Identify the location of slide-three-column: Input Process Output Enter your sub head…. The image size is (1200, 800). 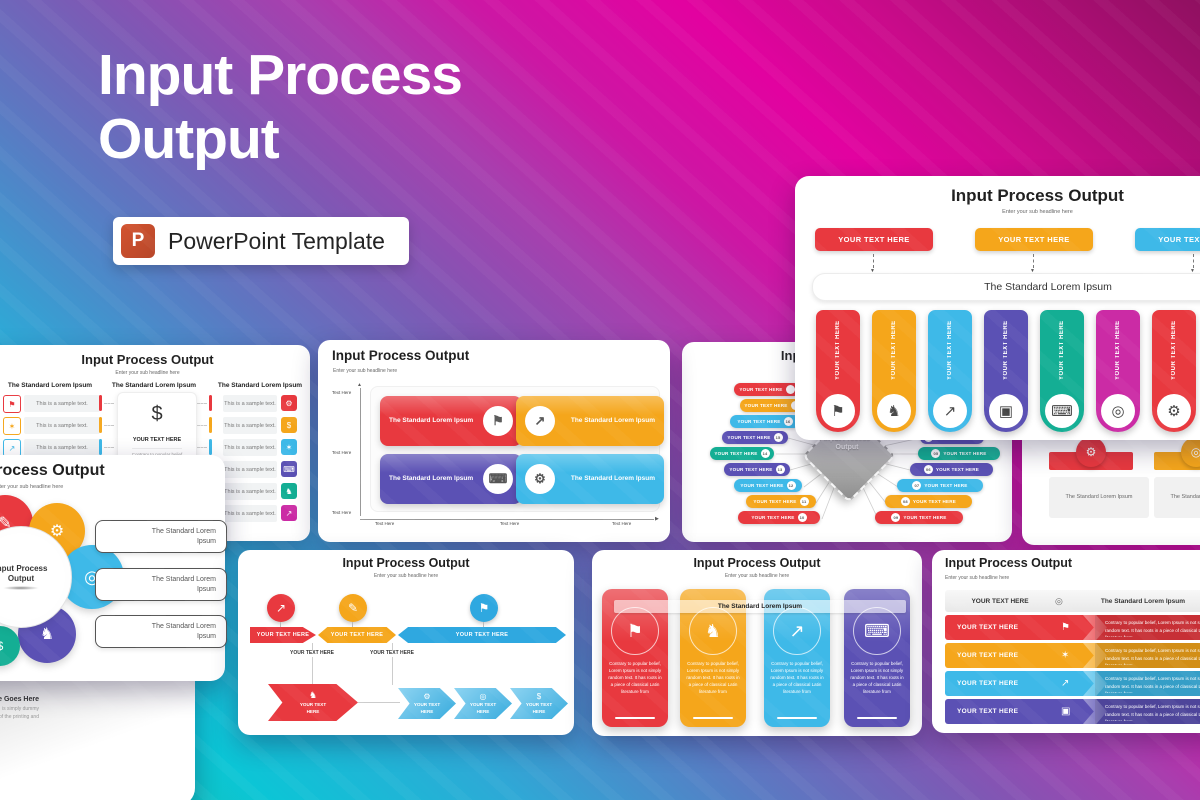
(155, 443).